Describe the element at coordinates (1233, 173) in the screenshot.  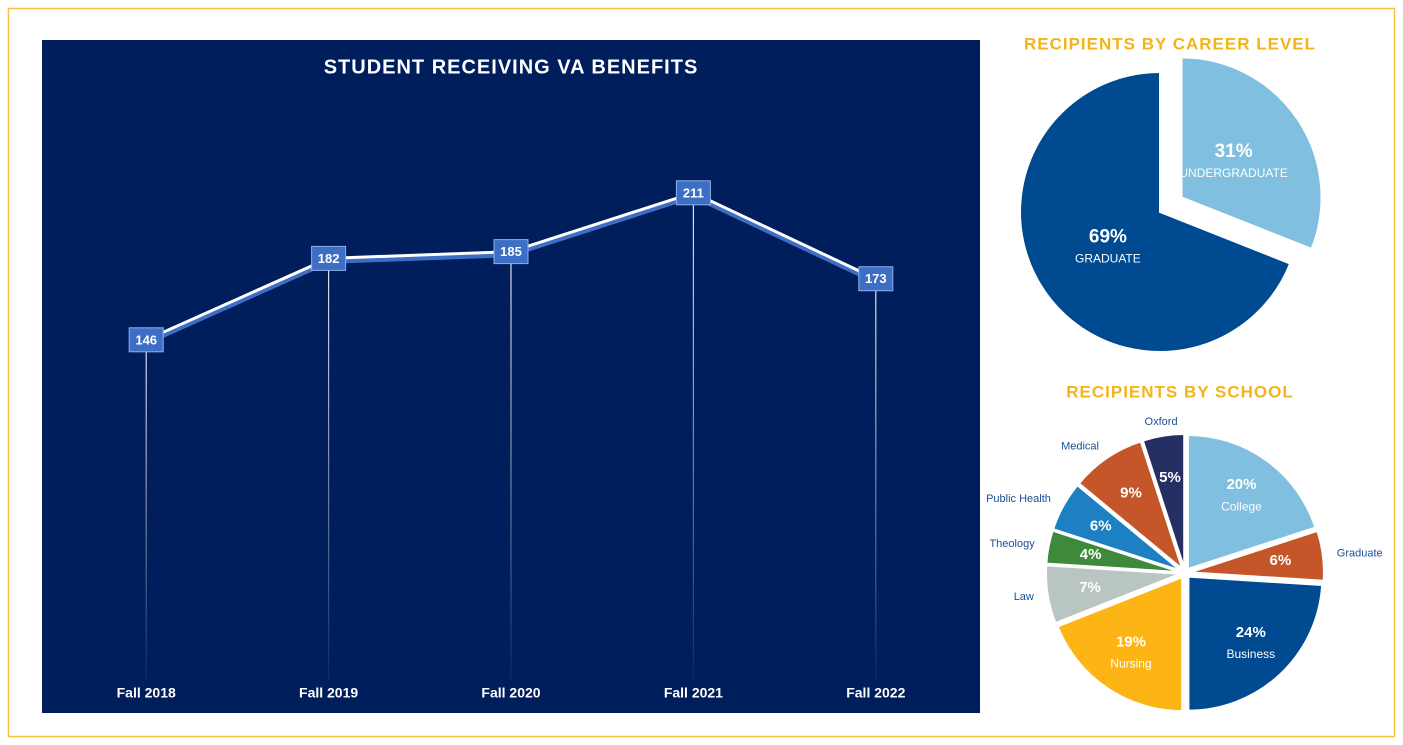
I see `slice-name: UNDERGRADUATE` at that location.